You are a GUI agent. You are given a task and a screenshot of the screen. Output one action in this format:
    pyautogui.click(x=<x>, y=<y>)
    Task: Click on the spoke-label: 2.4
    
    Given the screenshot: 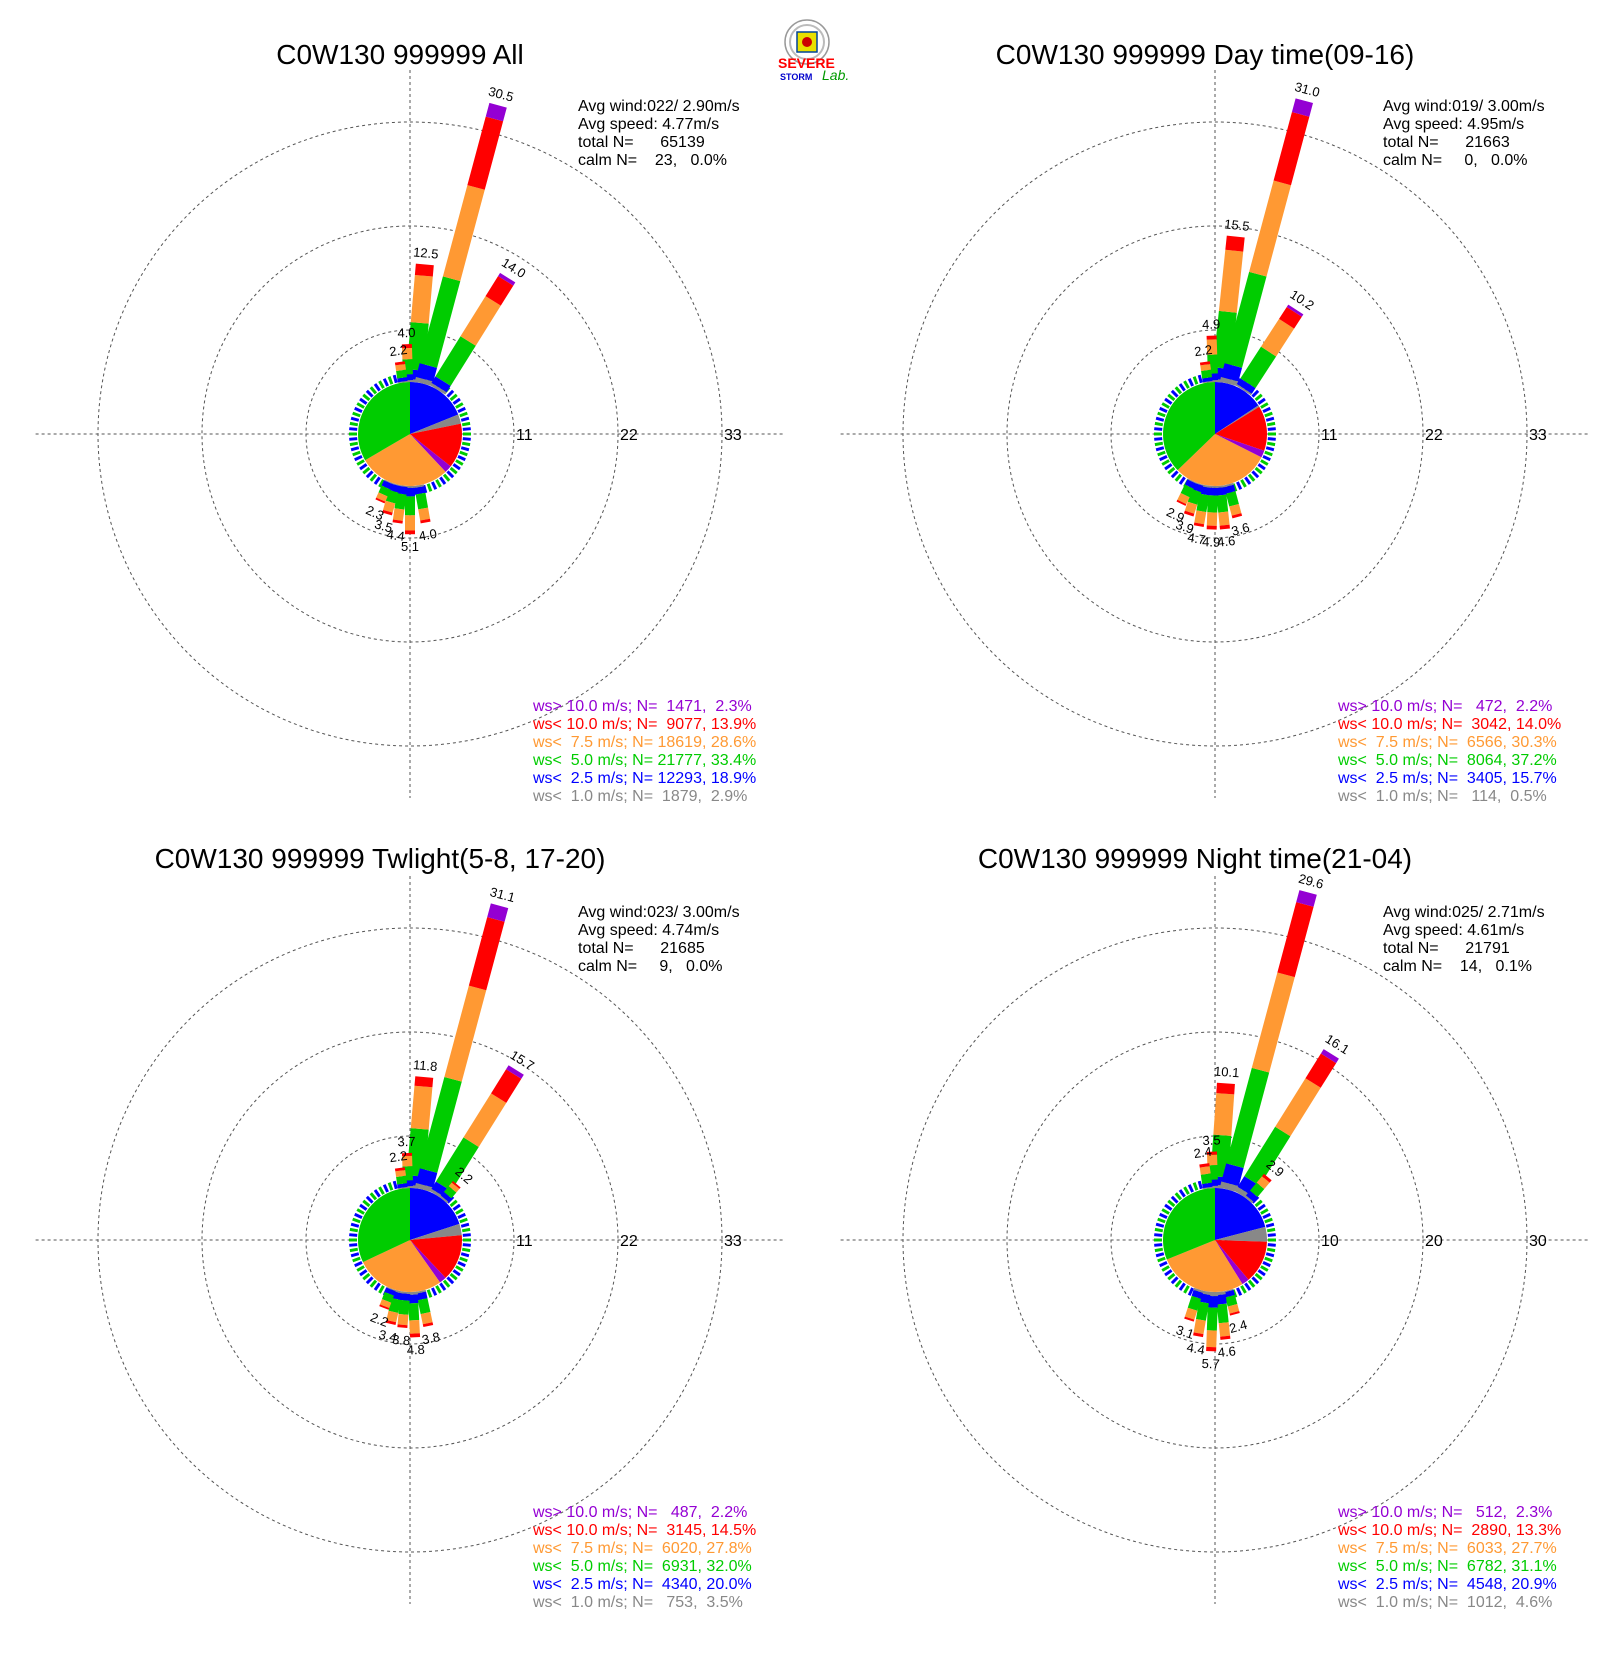 What is the action you would take?
    pyautogui.click(x=1203, y=1152)
    